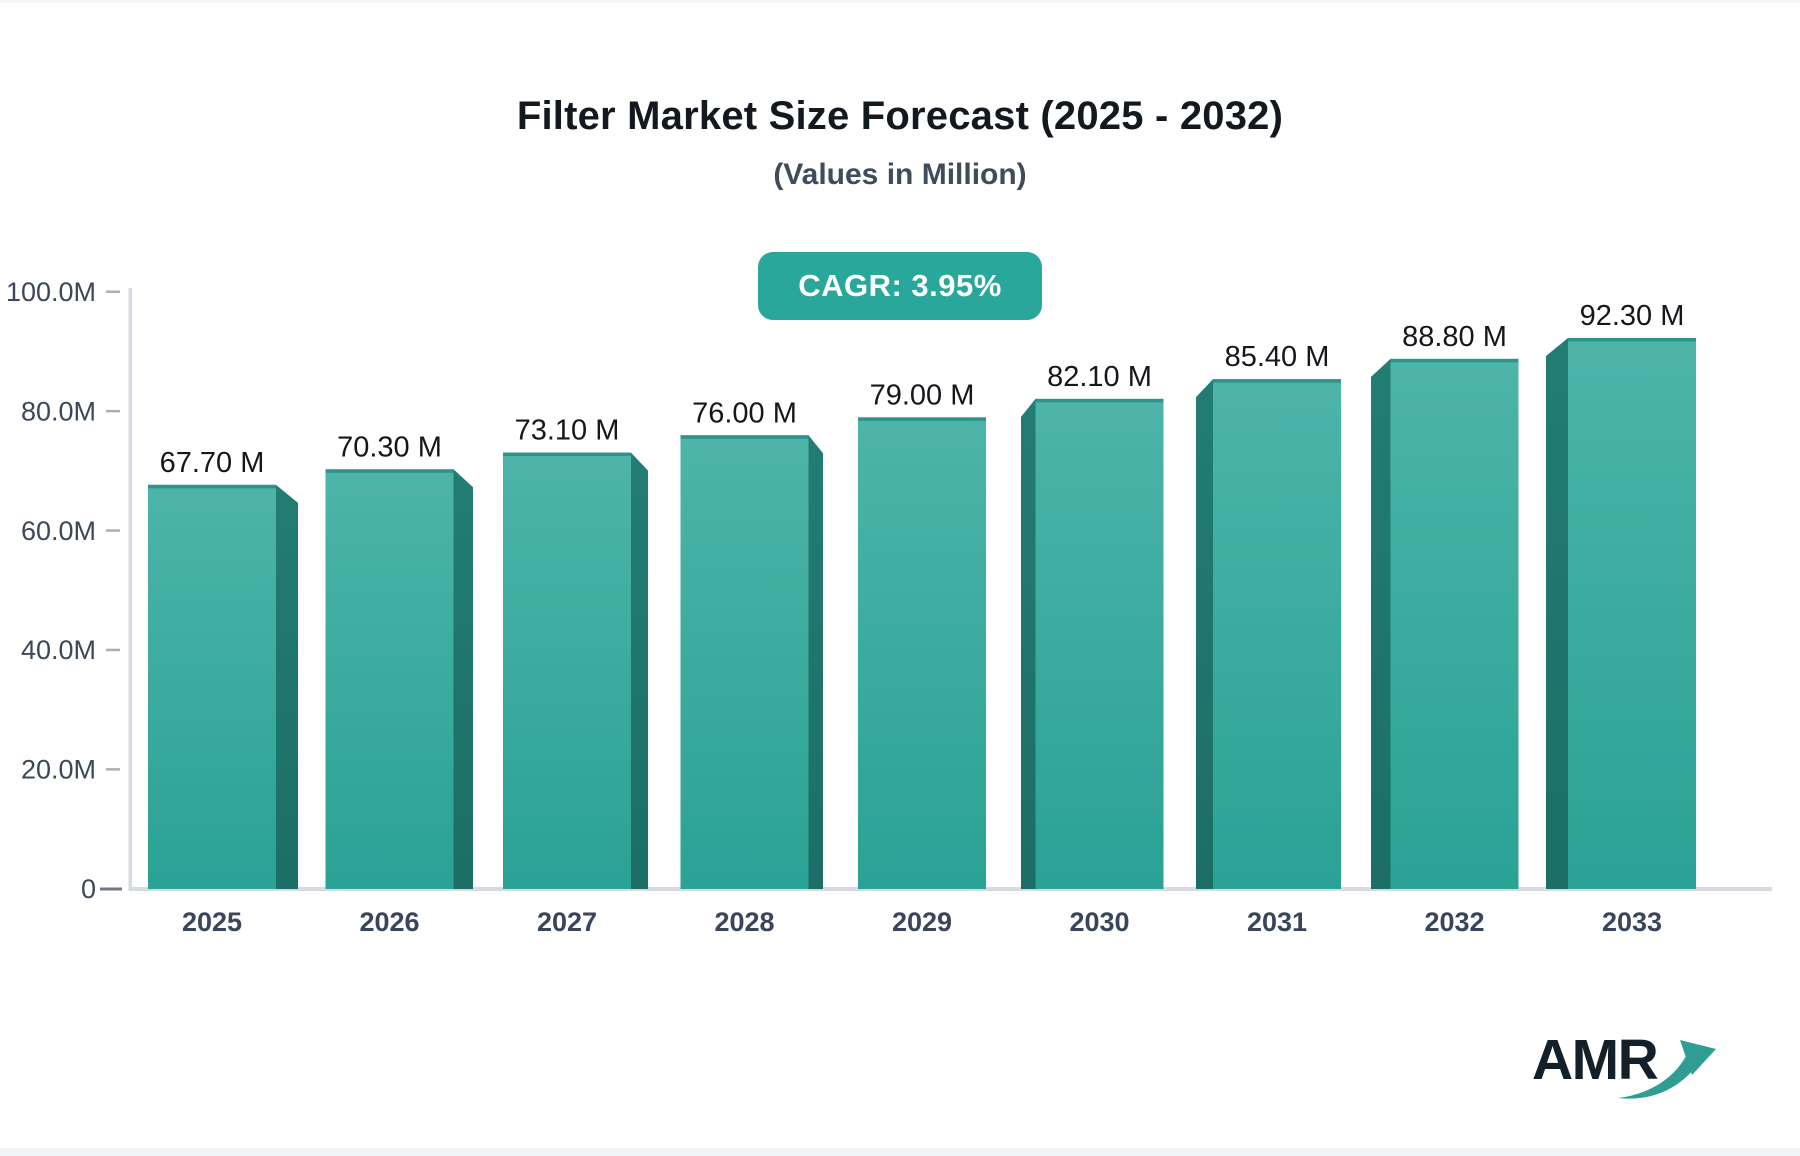 The image size is (1800, 1156). I want to click on x-axis-category-label: 2029, so click(922, 922).